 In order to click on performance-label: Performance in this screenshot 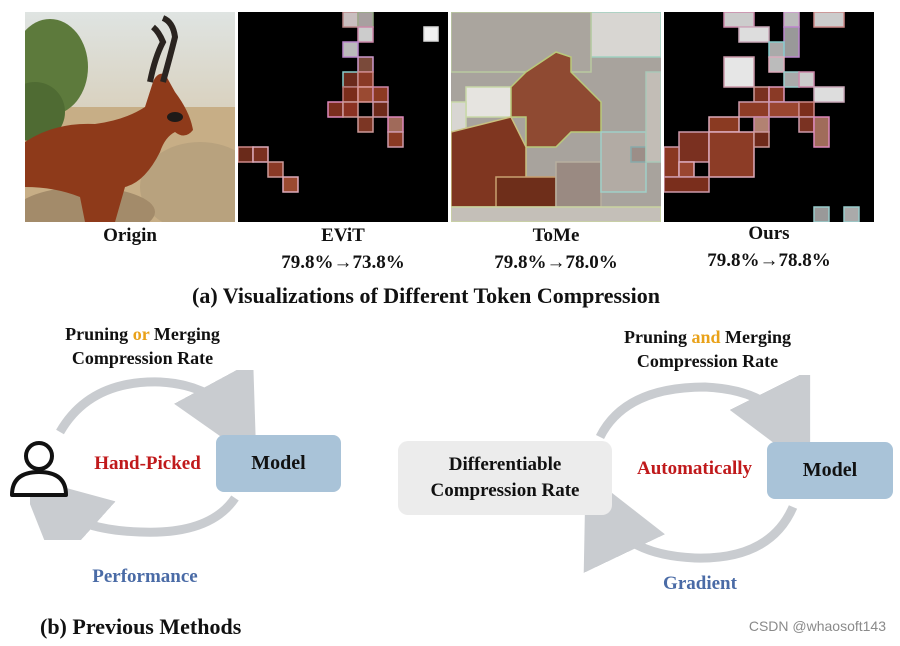, I will do `click(145, 576)`.